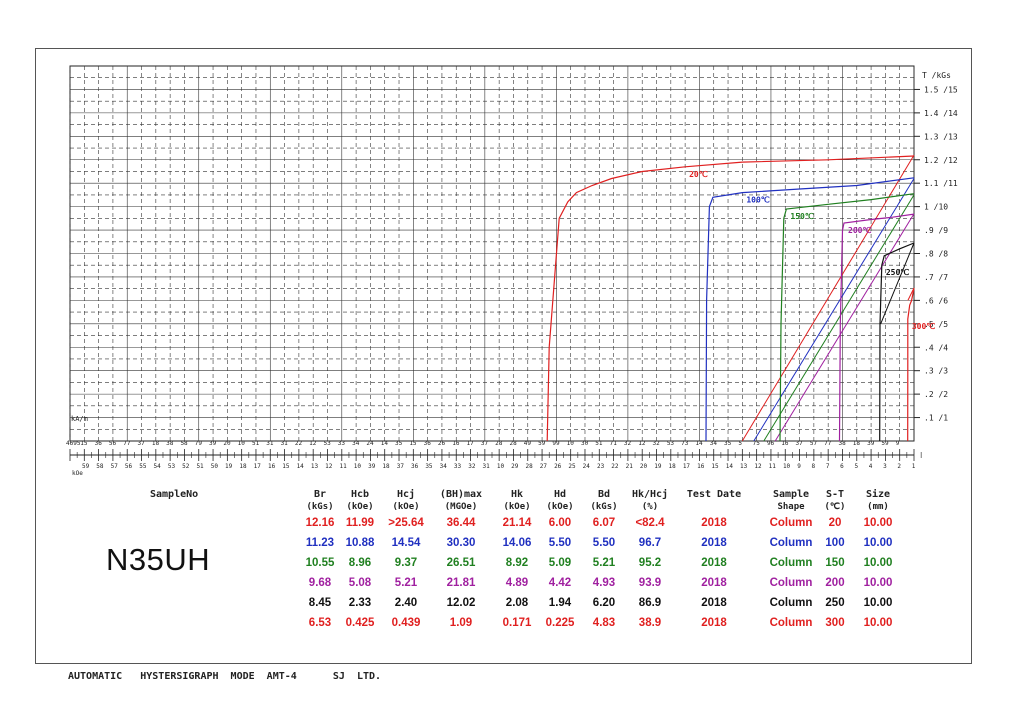 This screenshot has height=723, width=1024. What do you see at coordinates (604, 603) in the screenshot?
I see `cell-bd: 6.20` at bounding box center [604, 603].